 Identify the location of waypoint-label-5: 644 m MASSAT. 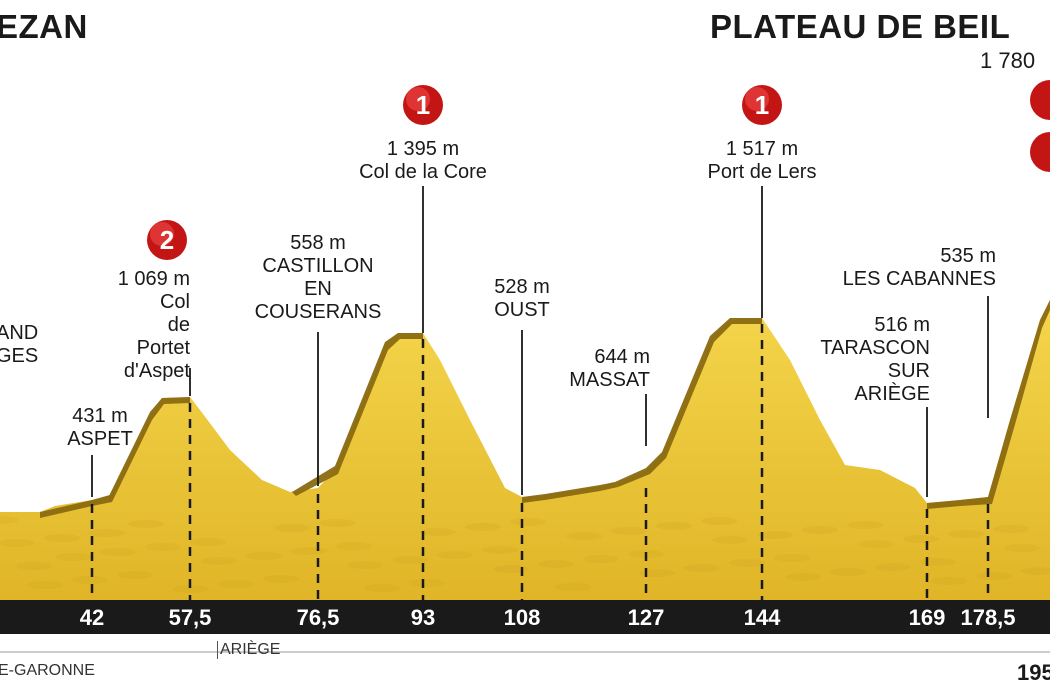
(595, 369).